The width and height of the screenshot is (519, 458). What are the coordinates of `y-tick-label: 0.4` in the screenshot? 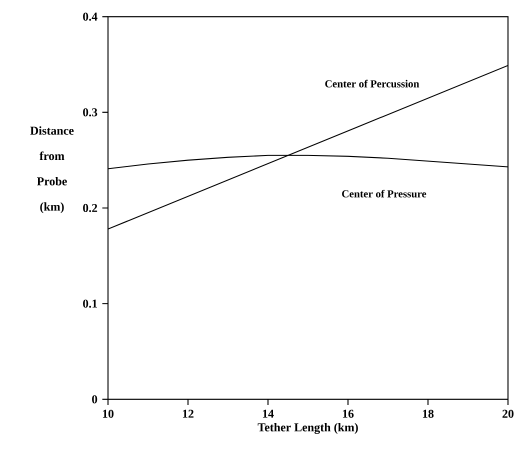 It's located at (90, 16).